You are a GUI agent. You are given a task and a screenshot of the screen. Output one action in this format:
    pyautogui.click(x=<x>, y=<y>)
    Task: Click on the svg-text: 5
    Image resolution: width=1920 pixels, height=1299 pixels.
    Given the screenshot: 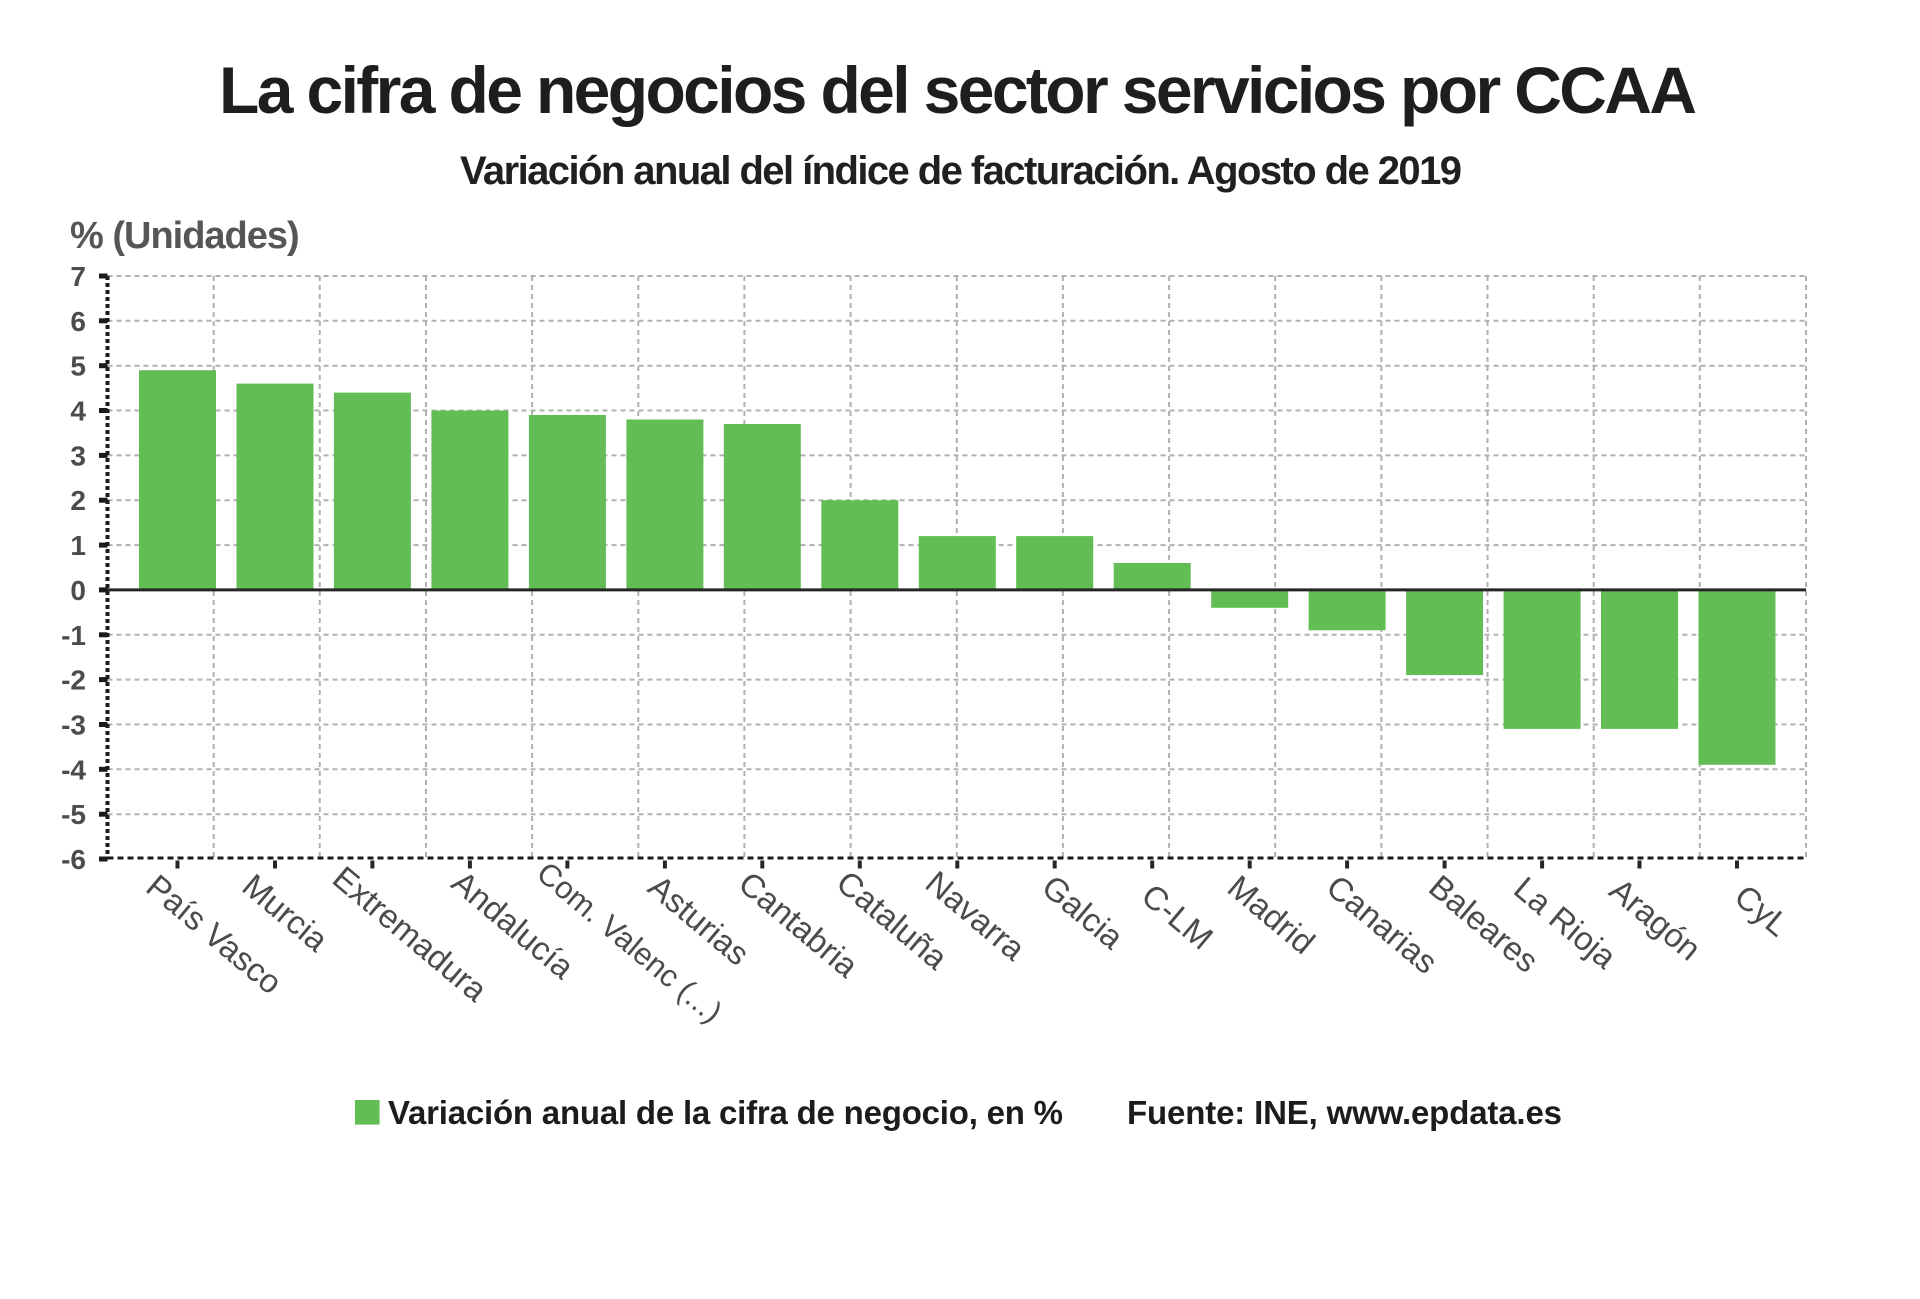 What is the action you would take?
    pyautogui.click(x=78, y=366)
    